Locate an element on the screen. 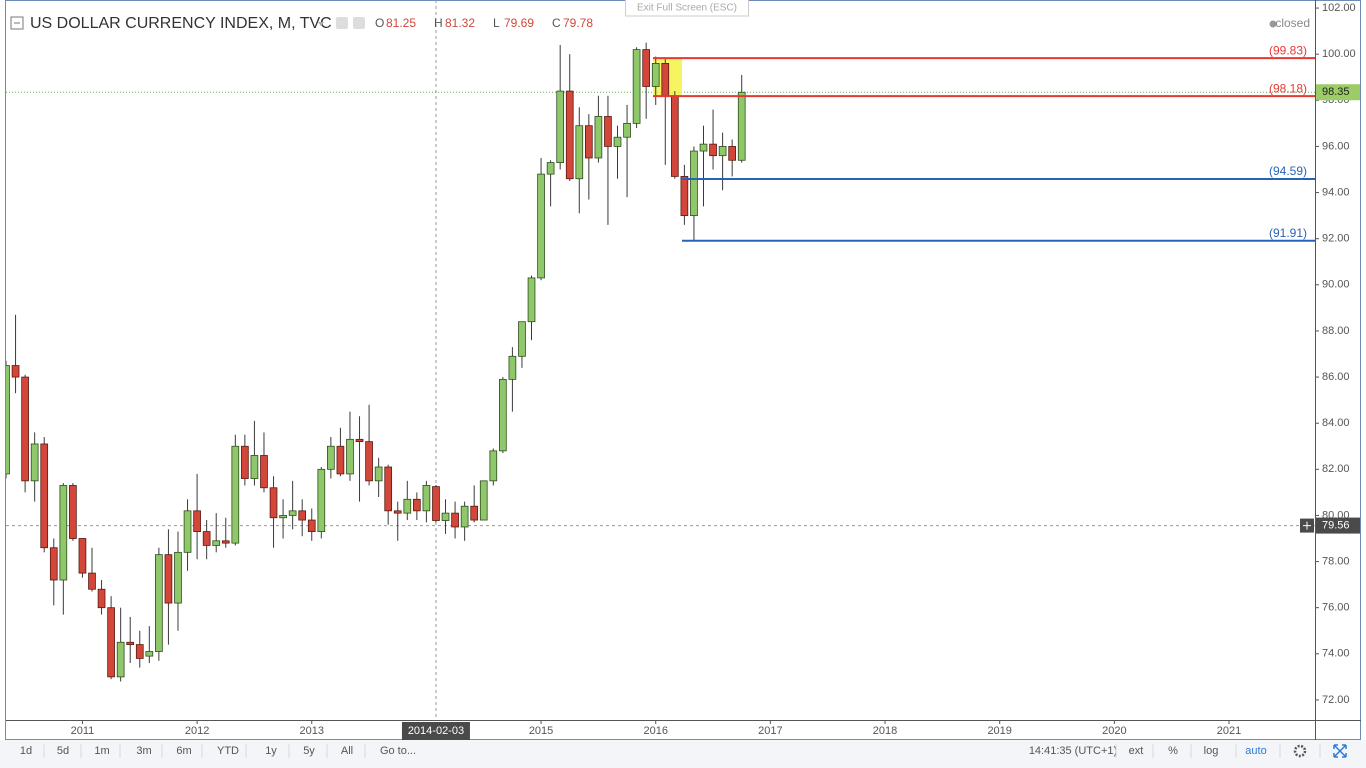 Image resolution: width=1366 pixels, height=768 pixels. fullscreen-button is located at coordinates (1340, 751).